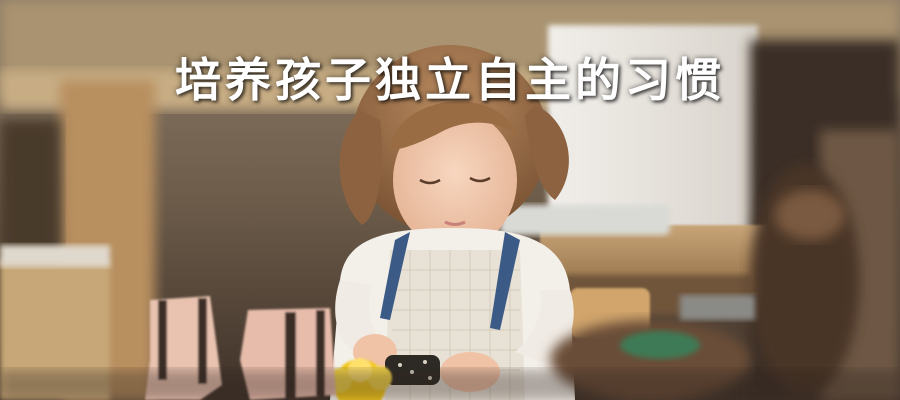 The image size is (900, 400). I want to click on headline-title: 培养孩子独立自主的习惯, so click(450, 80).